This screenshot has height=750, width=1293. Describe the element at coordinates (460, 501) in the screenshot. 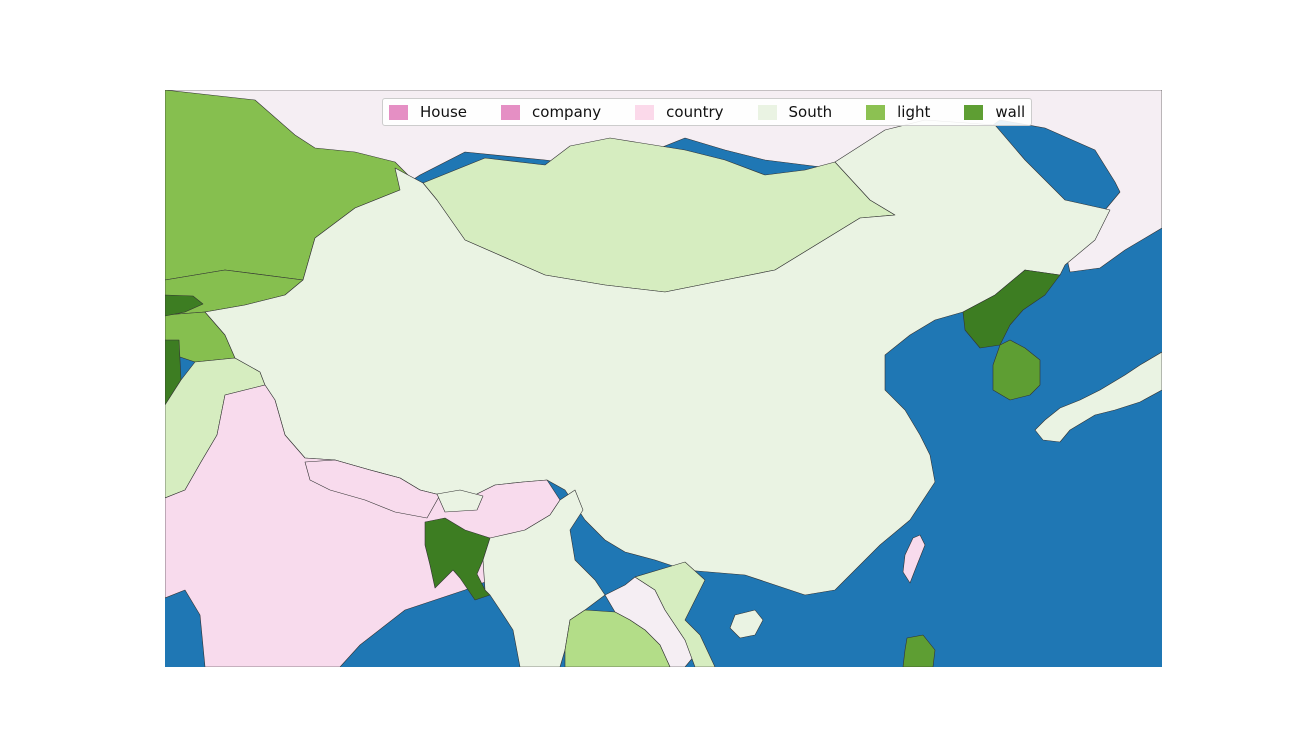

I see `region-bhutan` at that location.